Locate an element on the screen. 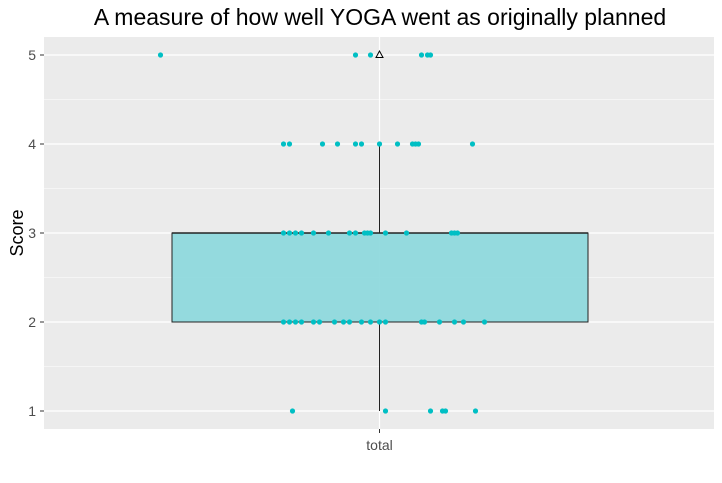 This screenshot has width=722, height=483. y-tick-label: 1 is located at coordinates (32, 411).